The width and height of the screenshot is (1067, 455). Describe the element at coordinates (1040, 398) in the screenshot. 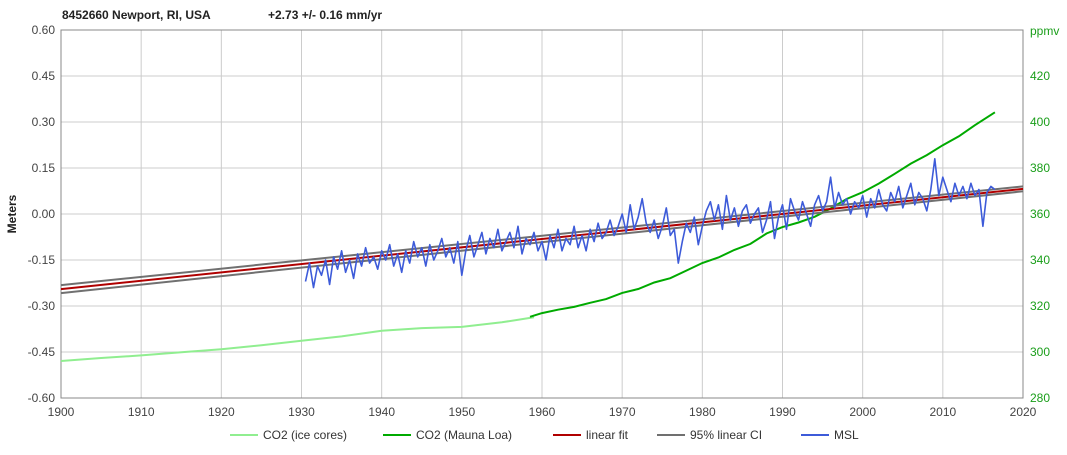

I see `y2-tick-label: 280` at that location.